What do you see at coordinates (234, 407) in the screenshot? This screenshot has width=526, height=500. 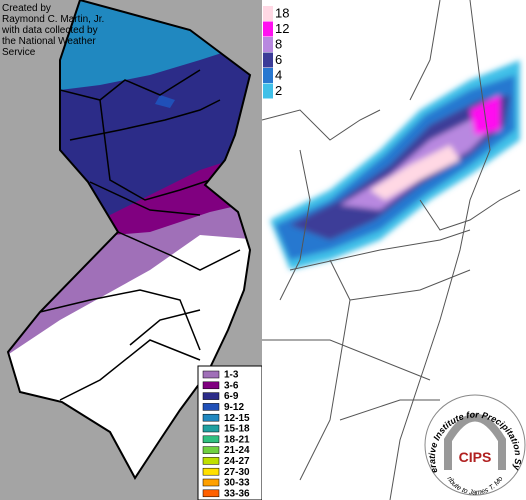 I see `legend-label: 9-12` at bounding box center [234, 407].